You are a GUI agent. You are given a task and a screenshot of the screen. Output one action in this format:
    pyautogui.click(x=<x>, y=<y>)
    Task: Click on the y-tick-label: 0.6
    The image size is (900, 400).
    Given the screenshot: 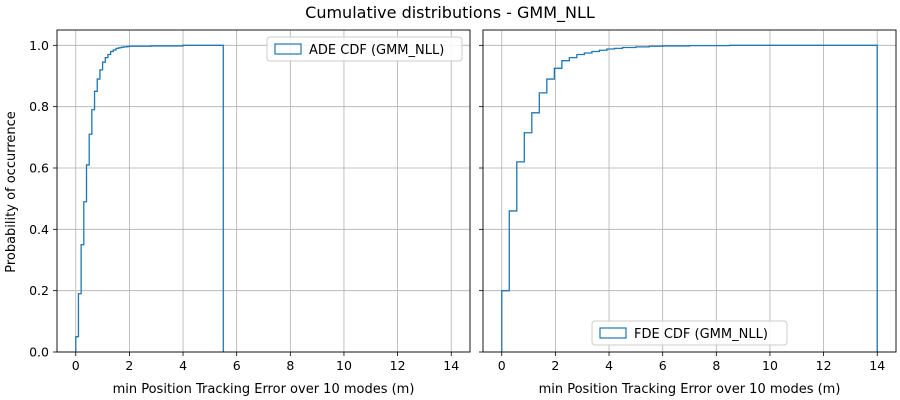 What is the action you would take?
    pyautogui.click(x=39, y=168)
    